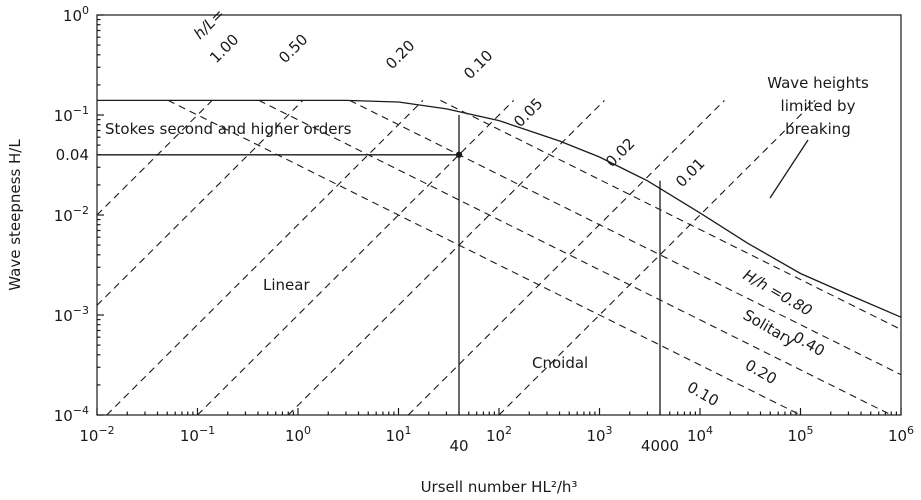  What do you see at coordinates (15, 215) in the screenshot?
I see `y-axis-label: Wave steepness H/L` at bounding box center [15, 215].